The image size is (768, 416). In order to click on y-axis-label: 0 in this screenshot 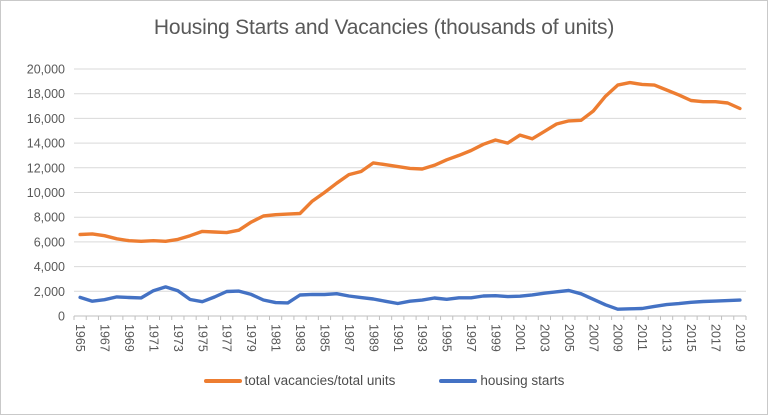, I will do `click(61, 317)`.